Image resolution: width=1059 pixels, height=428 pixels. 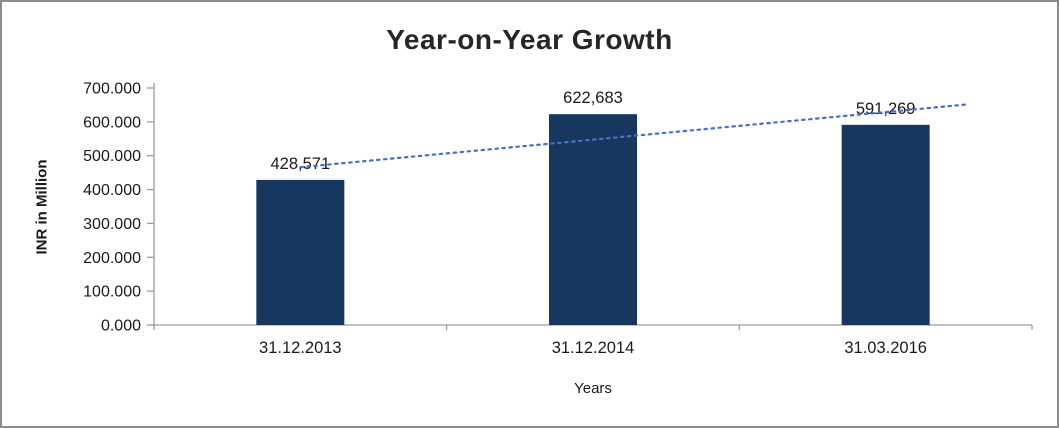 I want to click on y-tick-label: 0.000, so click(x=121, y=326).